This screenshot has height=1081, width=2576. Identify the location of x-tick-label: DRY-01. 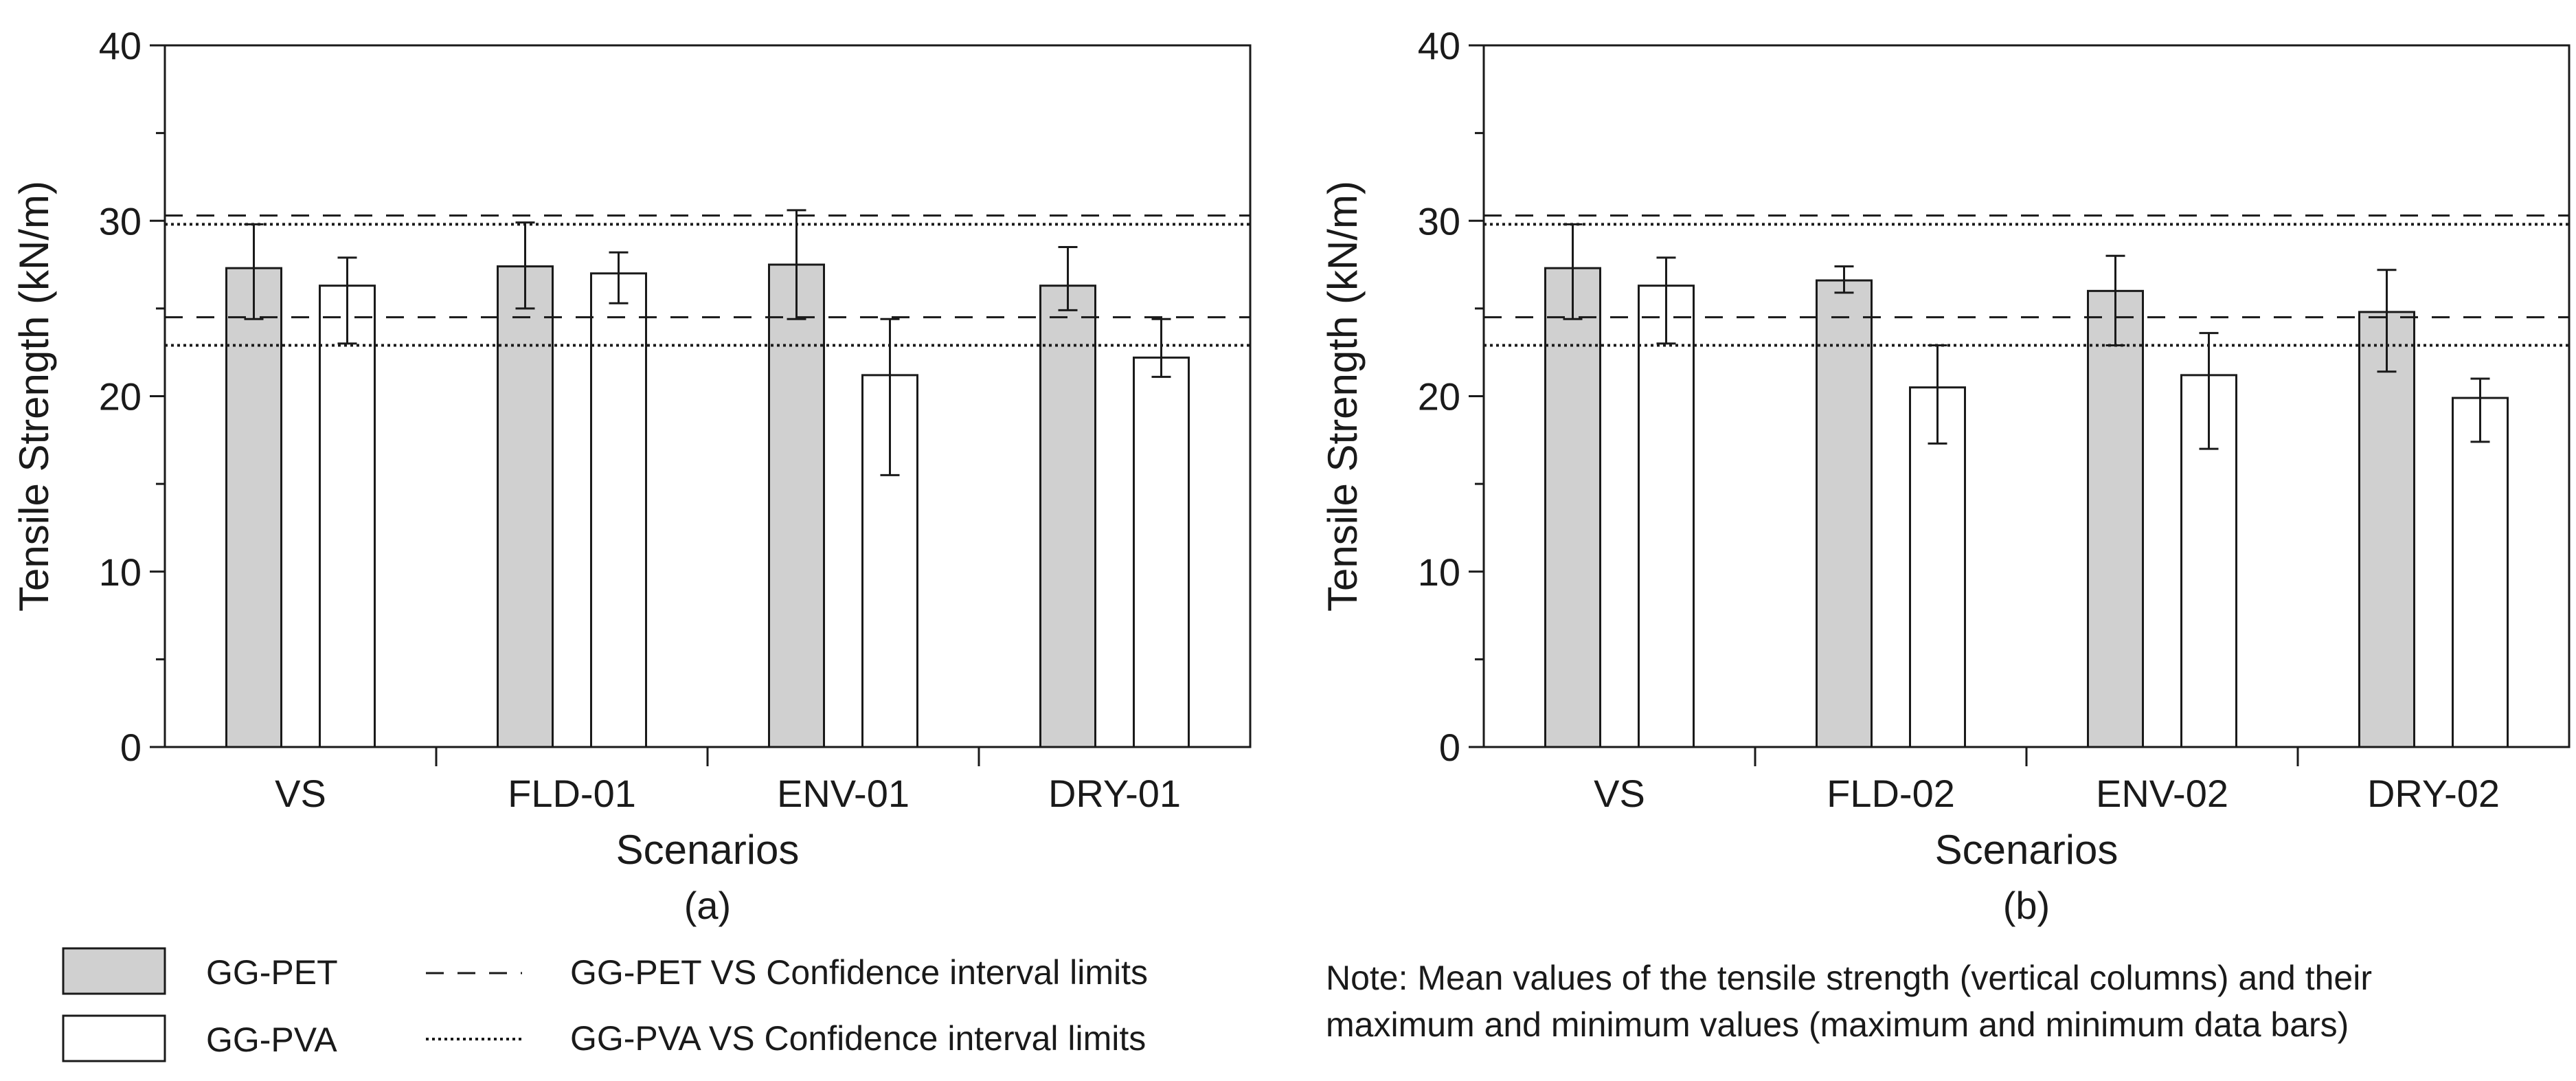
(1114, 793).